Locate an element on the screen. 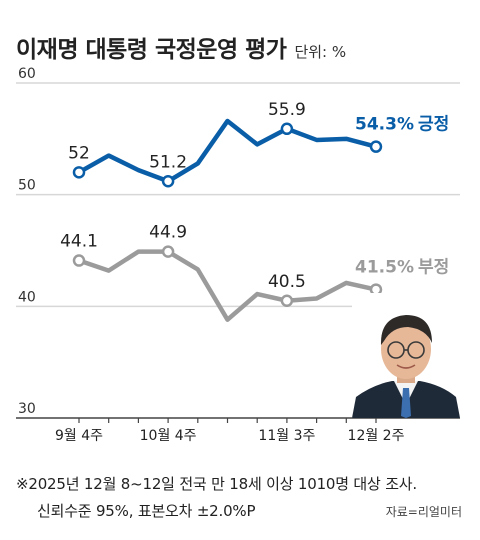 Image resolution: width=480 pixels, height=540 pixels. data-label-negative: 40.5 is located at coordinates (287, 282).